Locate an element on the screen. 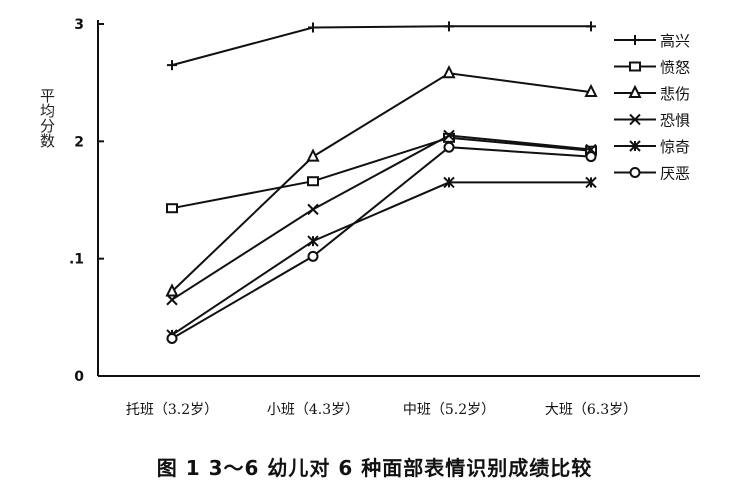 The height and width of the screenshot is (489, 749). y-tick-label: 0 is located at coordinates (79, 377).